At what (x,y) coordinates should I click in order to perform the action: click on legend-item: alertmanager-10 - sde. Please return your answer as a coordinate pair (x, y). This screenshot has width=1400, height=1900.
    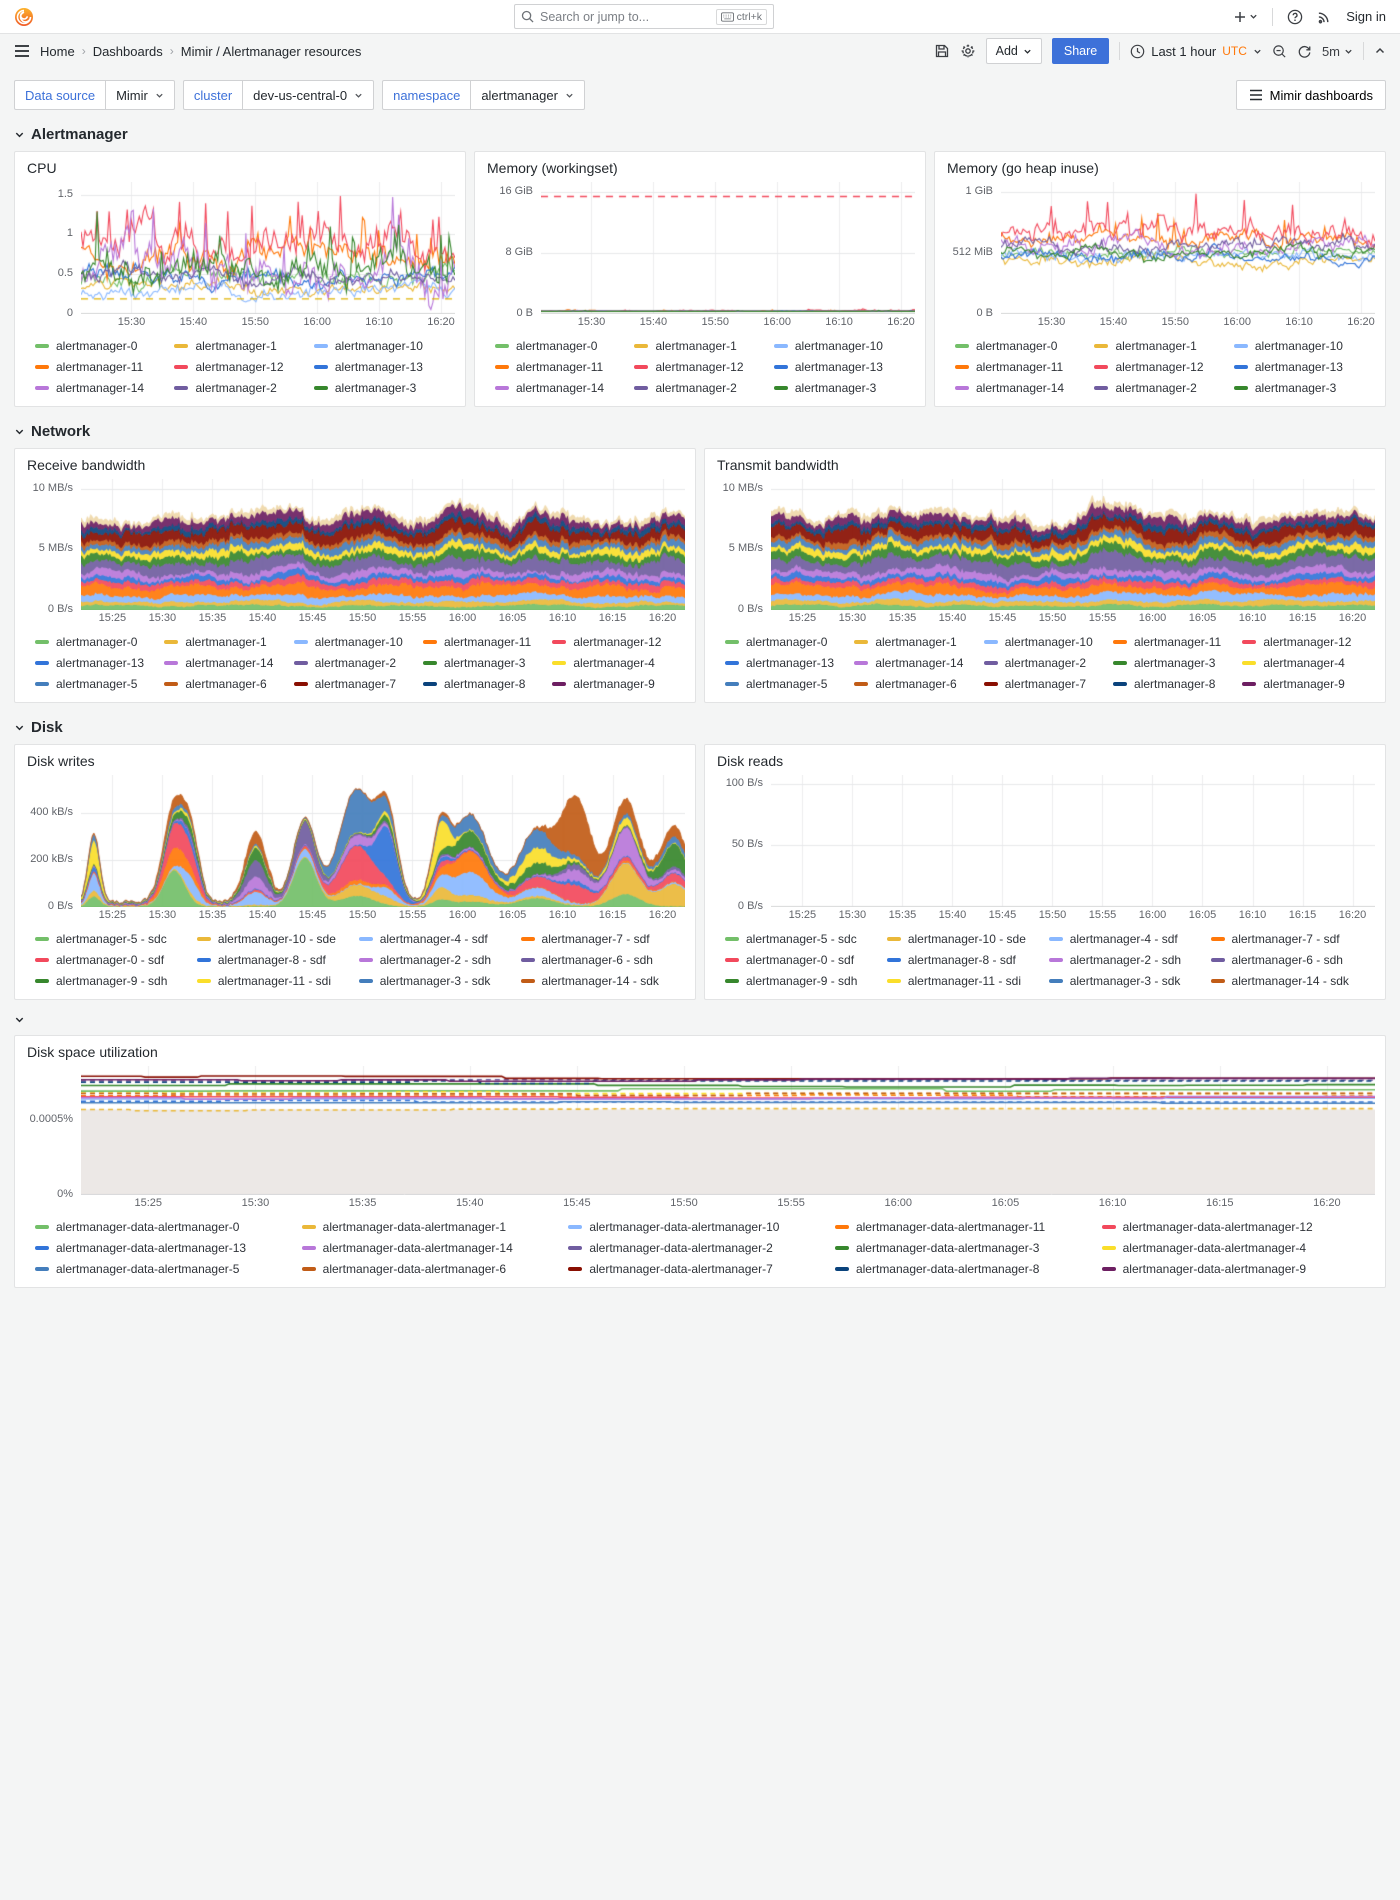
    Looking at the image, I should click on (277, 938).